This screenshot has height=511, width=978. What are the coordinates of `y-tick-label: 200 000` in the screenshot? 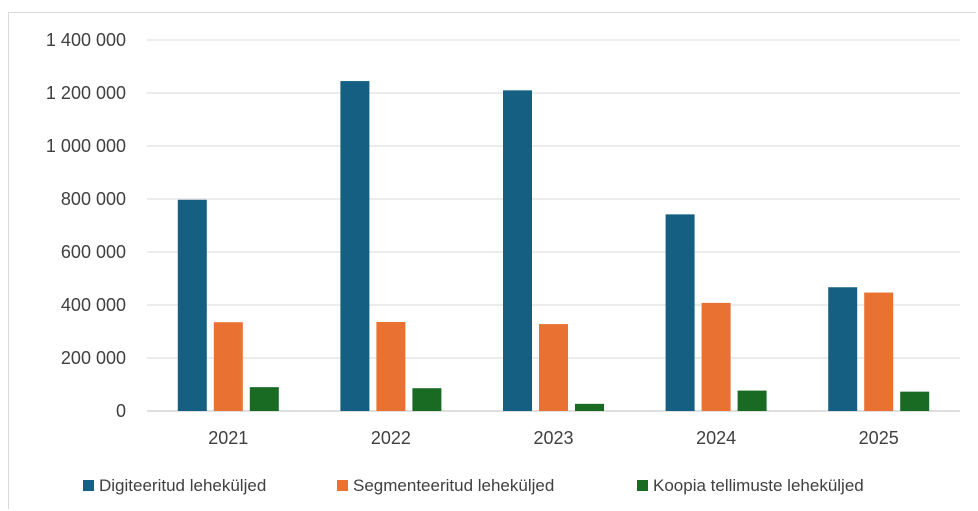 It's located at (93, 358).